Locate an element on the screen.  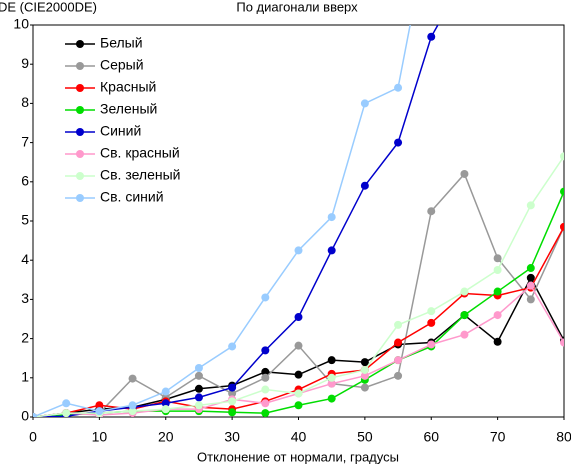
x-axis-label: Отклонение от нормали, градусы is located at coordinates (298, 456).